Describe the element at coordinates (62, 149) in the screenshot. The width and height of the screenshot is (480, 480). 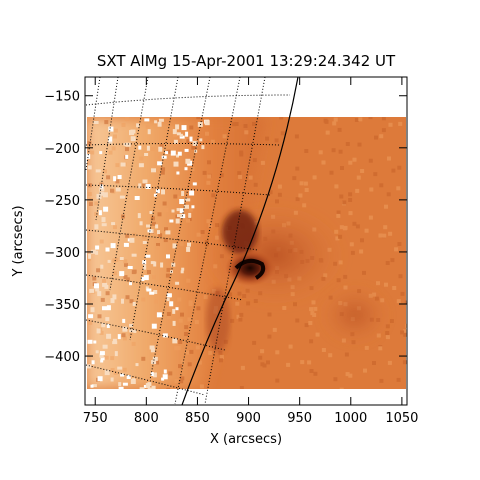
I see `y-tick-label: −200` at that location.